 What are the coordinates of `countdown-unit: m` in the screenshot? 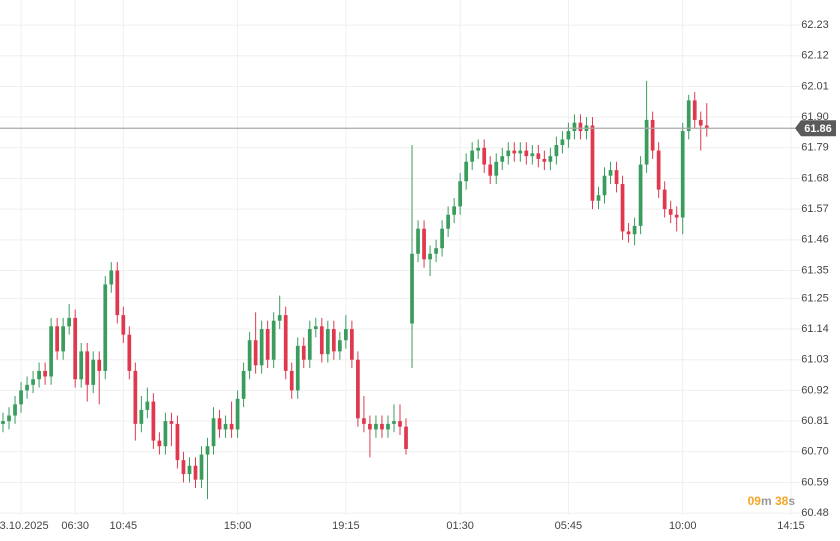 It's located at (766, 501).